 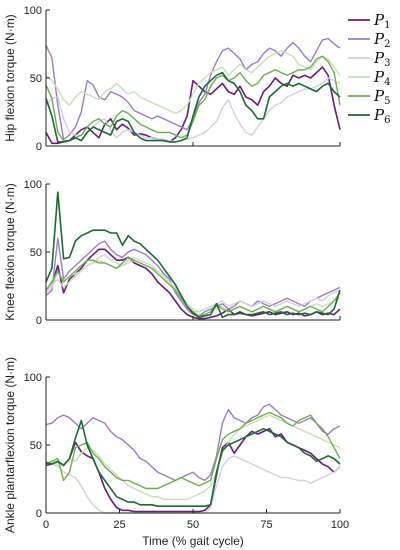 I want to click on legend-label: P1, so click(x=381, y=21).